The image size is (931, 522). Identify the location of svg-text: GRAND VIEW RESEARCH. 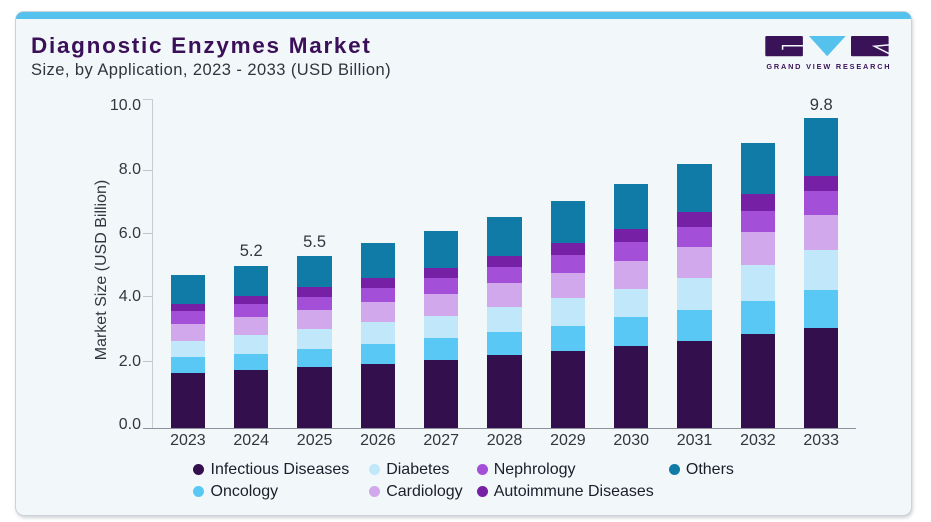
(828, 66).